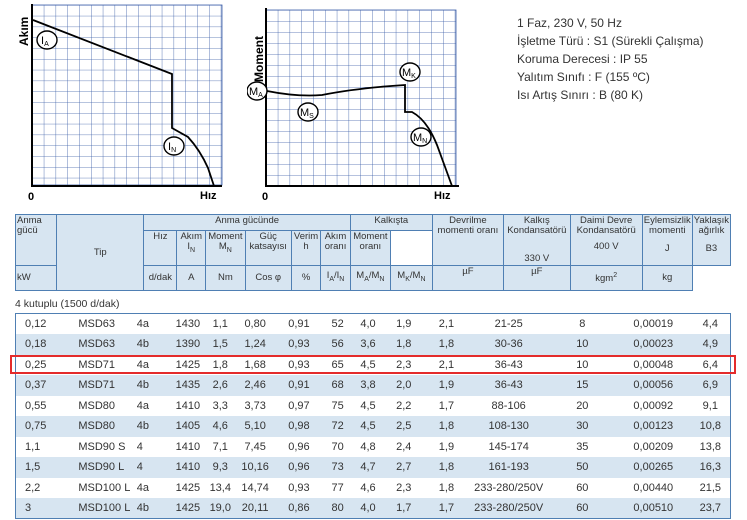 The image size is (747, 520). What do you see at coordinates (257, 91) in the screenshot?
I see `marker-ma: MA` at bounding box center [257, 91].